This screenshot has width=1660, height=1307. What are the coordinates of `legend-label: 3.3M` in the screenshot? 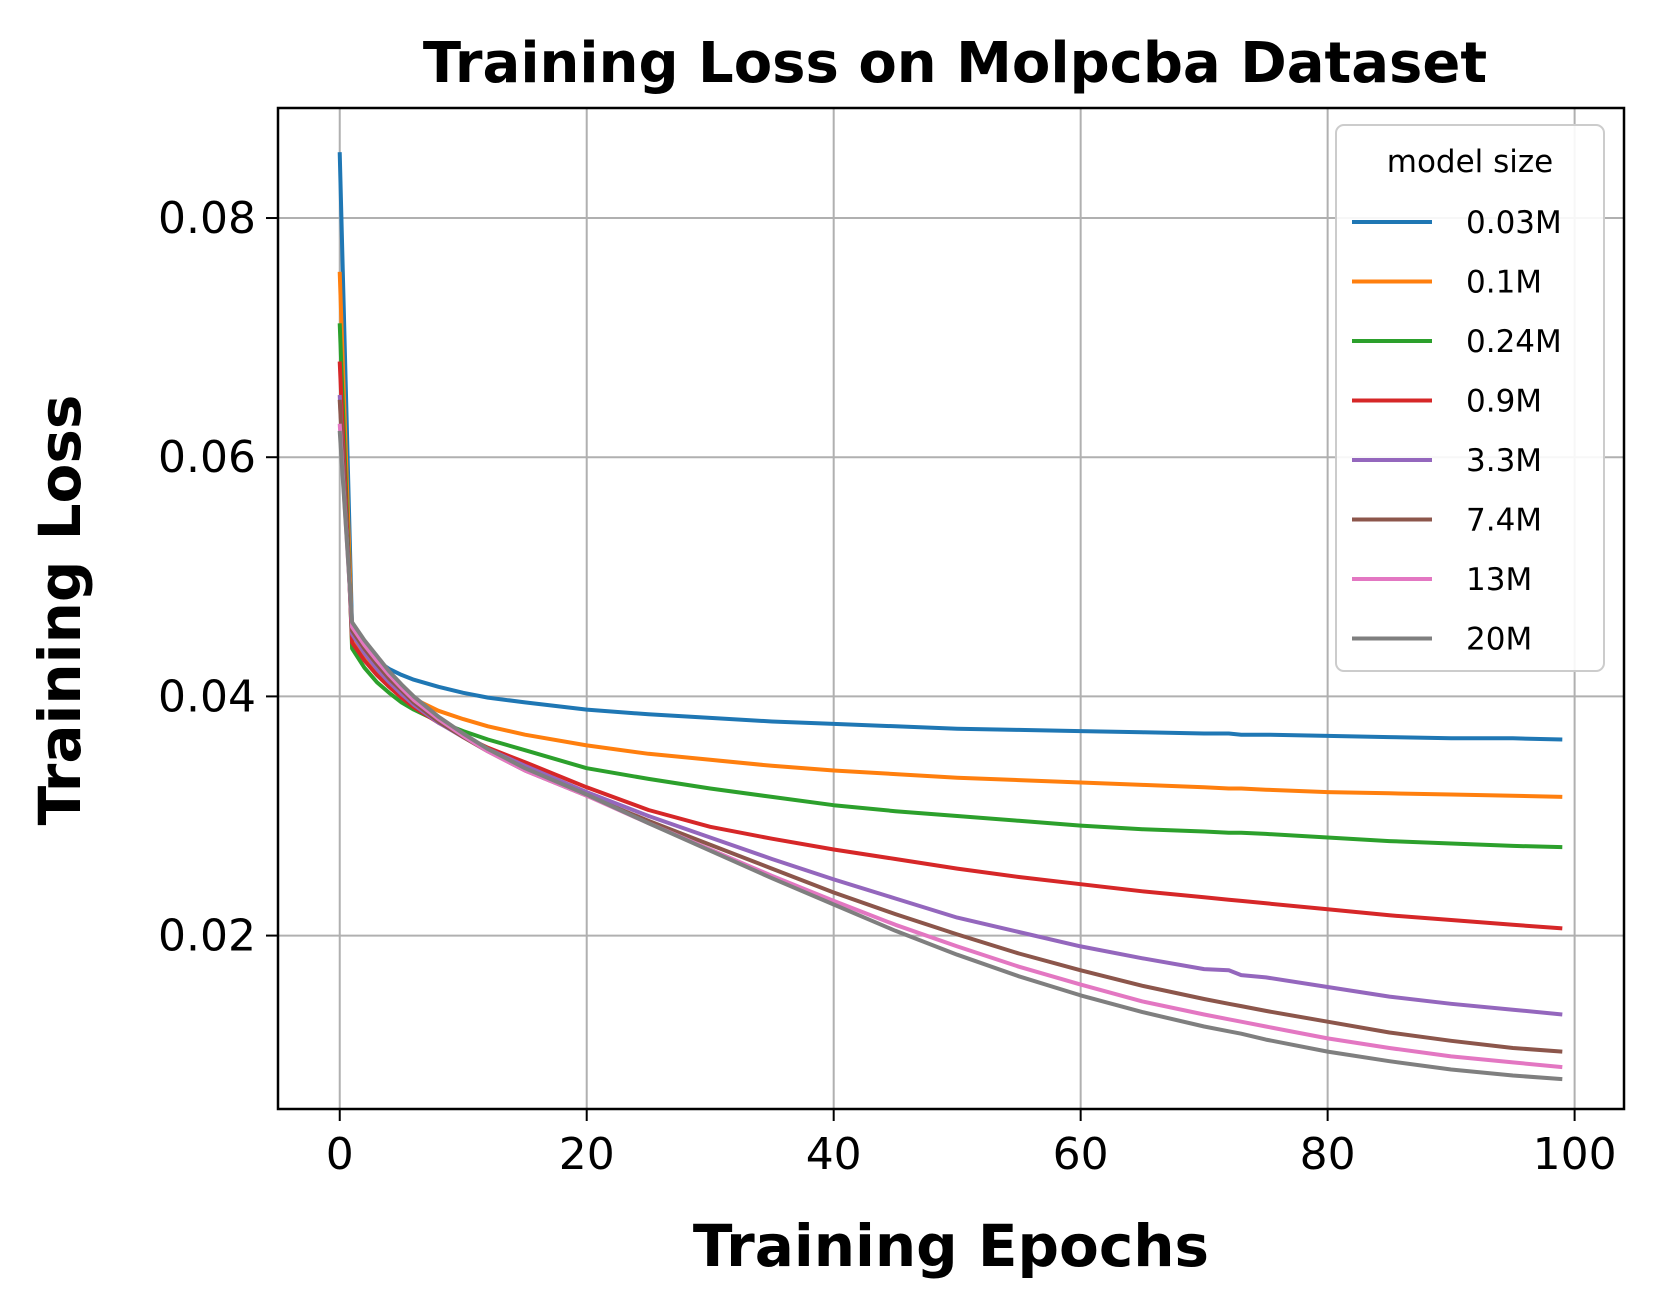 It's located at (1504, 461).